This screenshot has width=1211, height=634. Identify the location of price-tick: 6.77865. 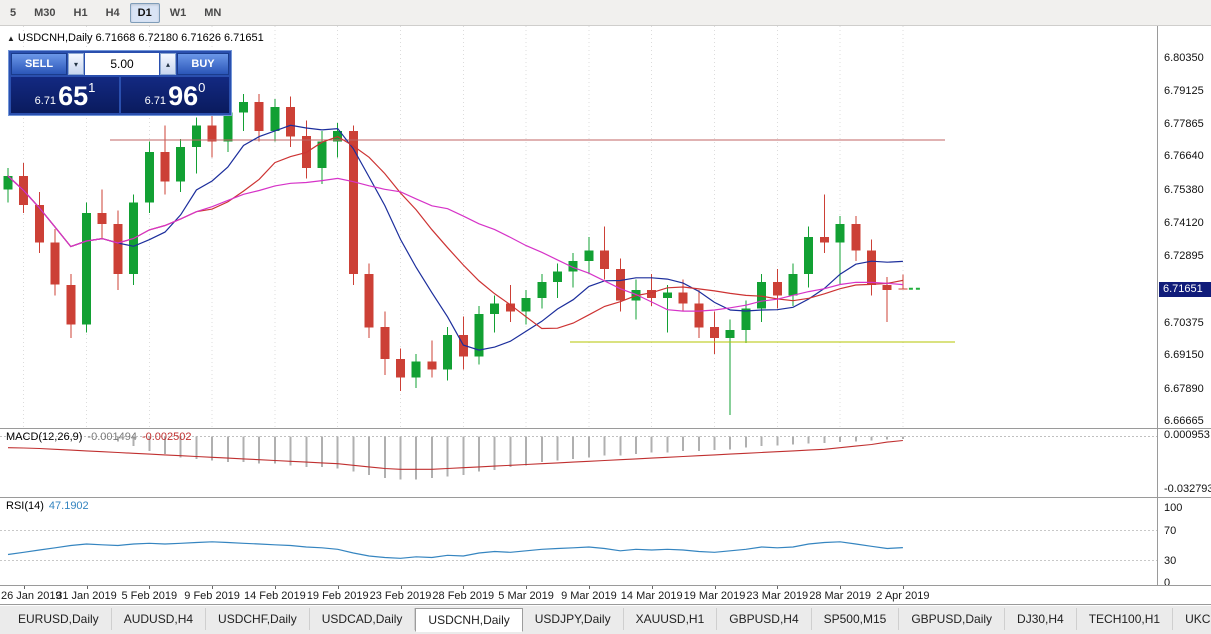
(1184, 123).